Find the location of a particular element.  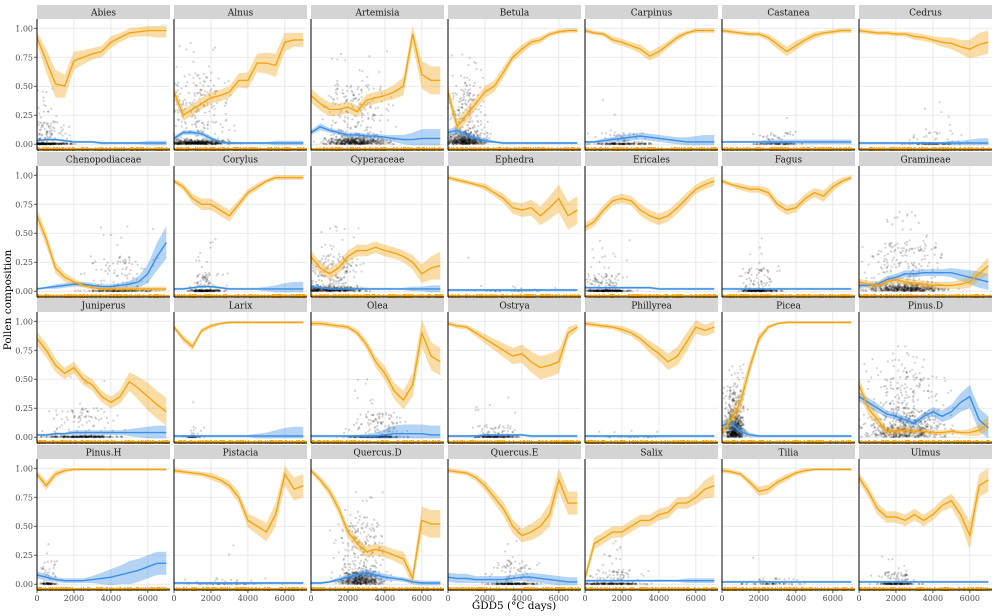

scatter-points is located at coordinates (207, 94).